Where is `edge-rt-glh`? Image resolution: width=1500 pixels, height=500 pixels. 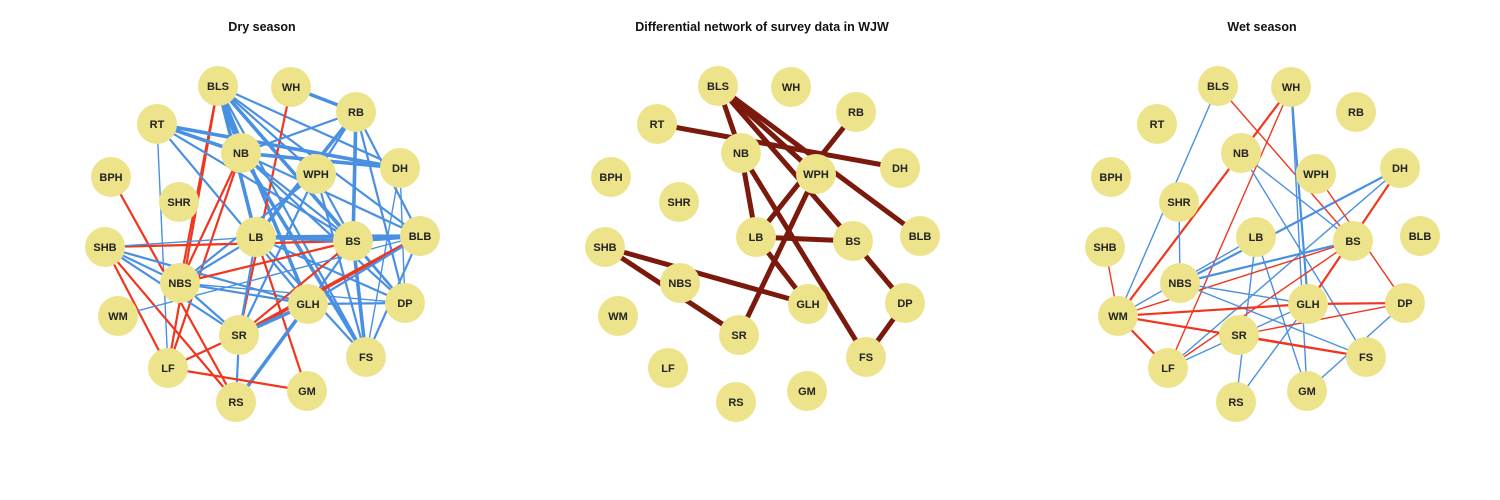 edge-rt-glh is located at coordinates (232, 214).